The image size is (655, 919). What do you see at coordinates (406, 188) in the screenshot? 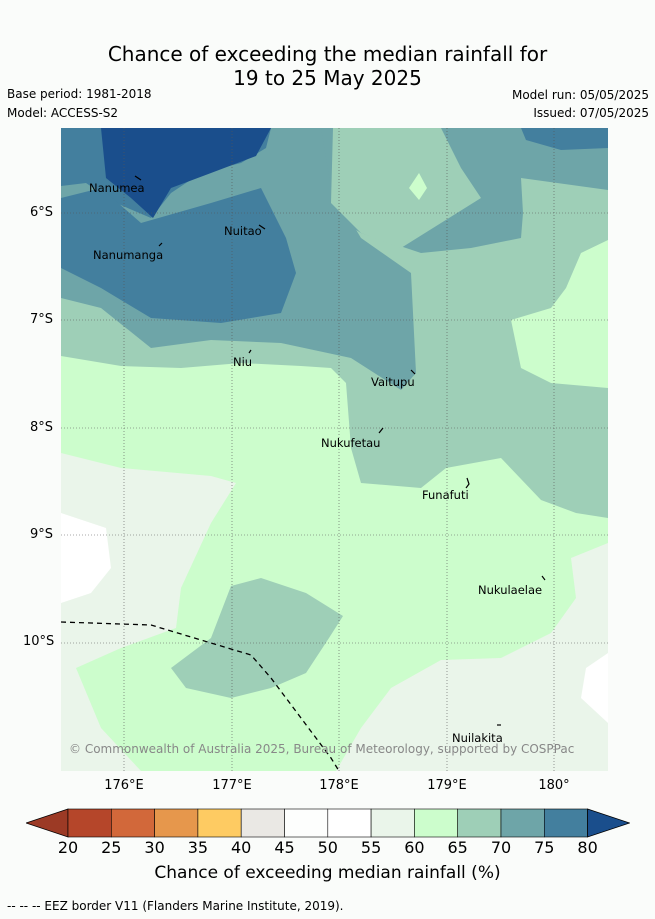
I see `zone-65-70-north-inset` at bounding box center [406, 188].